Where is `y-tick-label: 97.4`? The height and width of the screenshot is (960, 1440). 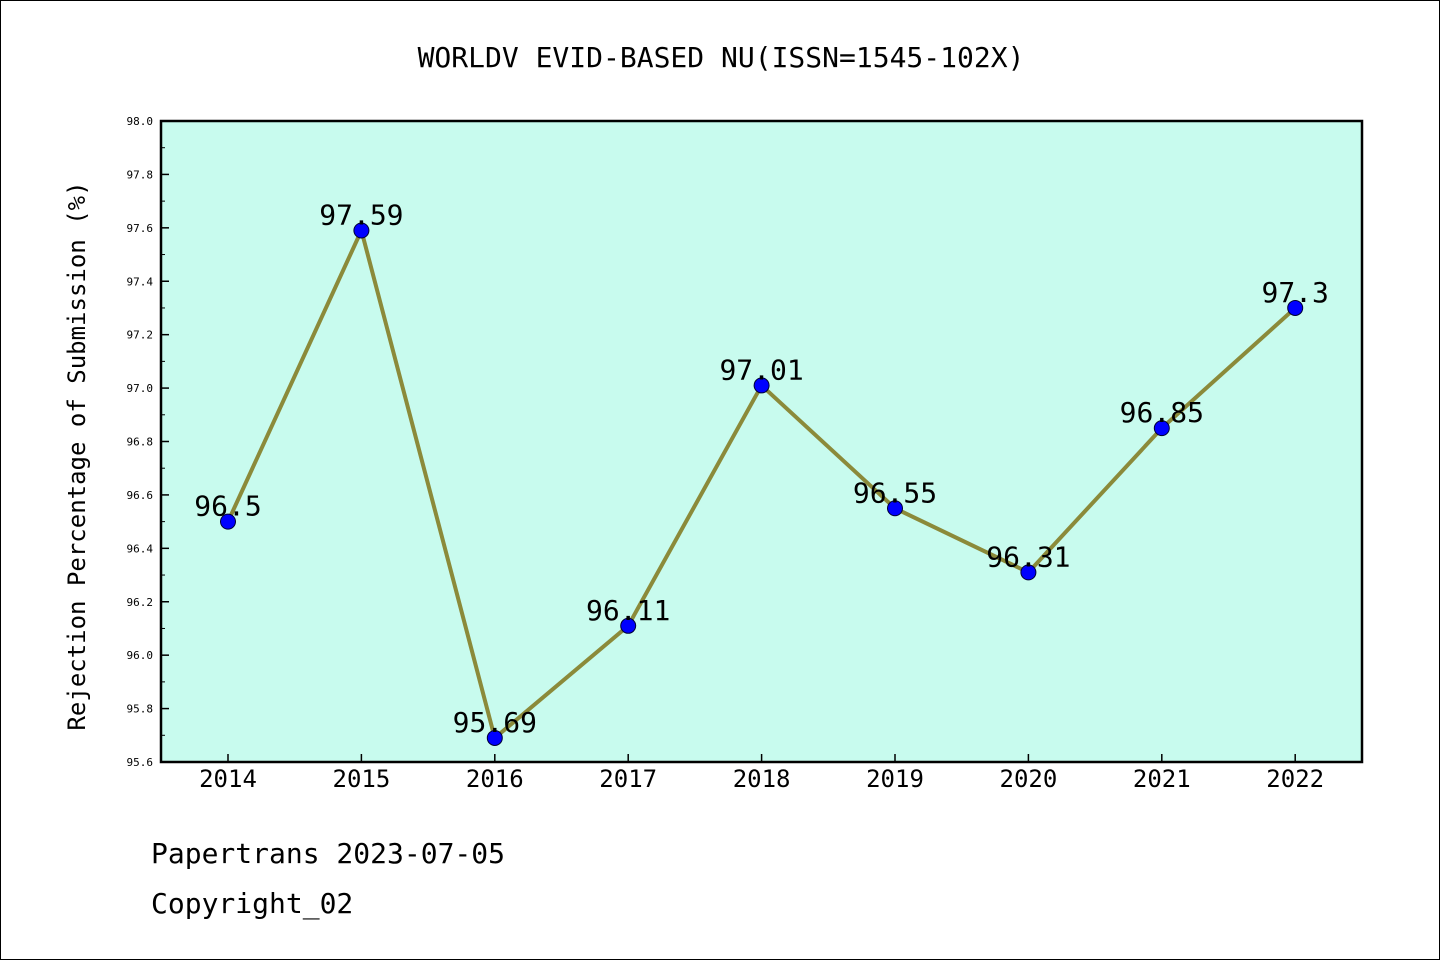
y-tick-label: 97.4 is located at coordinates (140, 281).